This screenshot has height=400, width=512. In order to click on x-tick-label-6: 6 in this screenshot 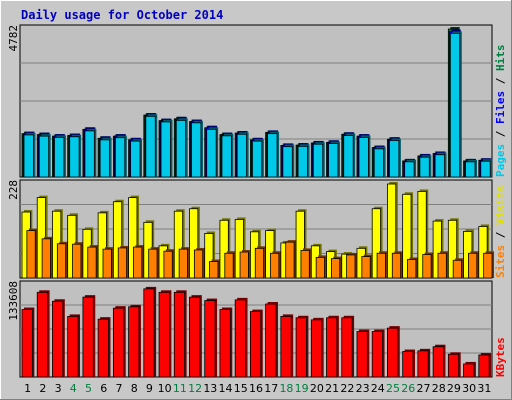, I will do `click(103, 388)`.